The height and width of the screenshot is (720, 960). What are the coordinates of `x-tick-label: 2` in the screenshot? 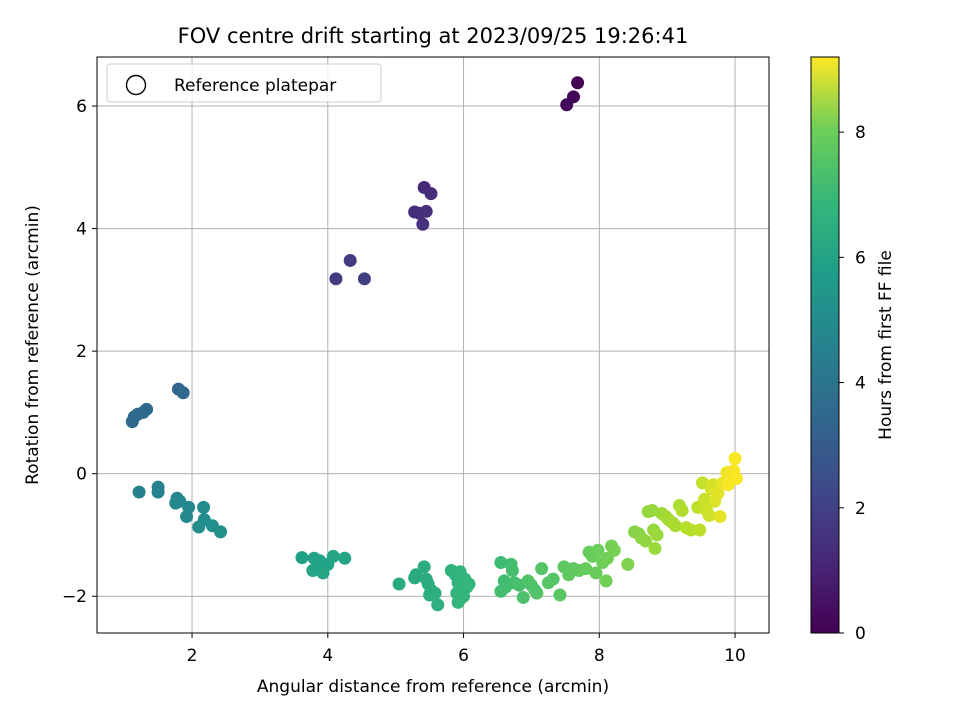 It's located at (192, 656).